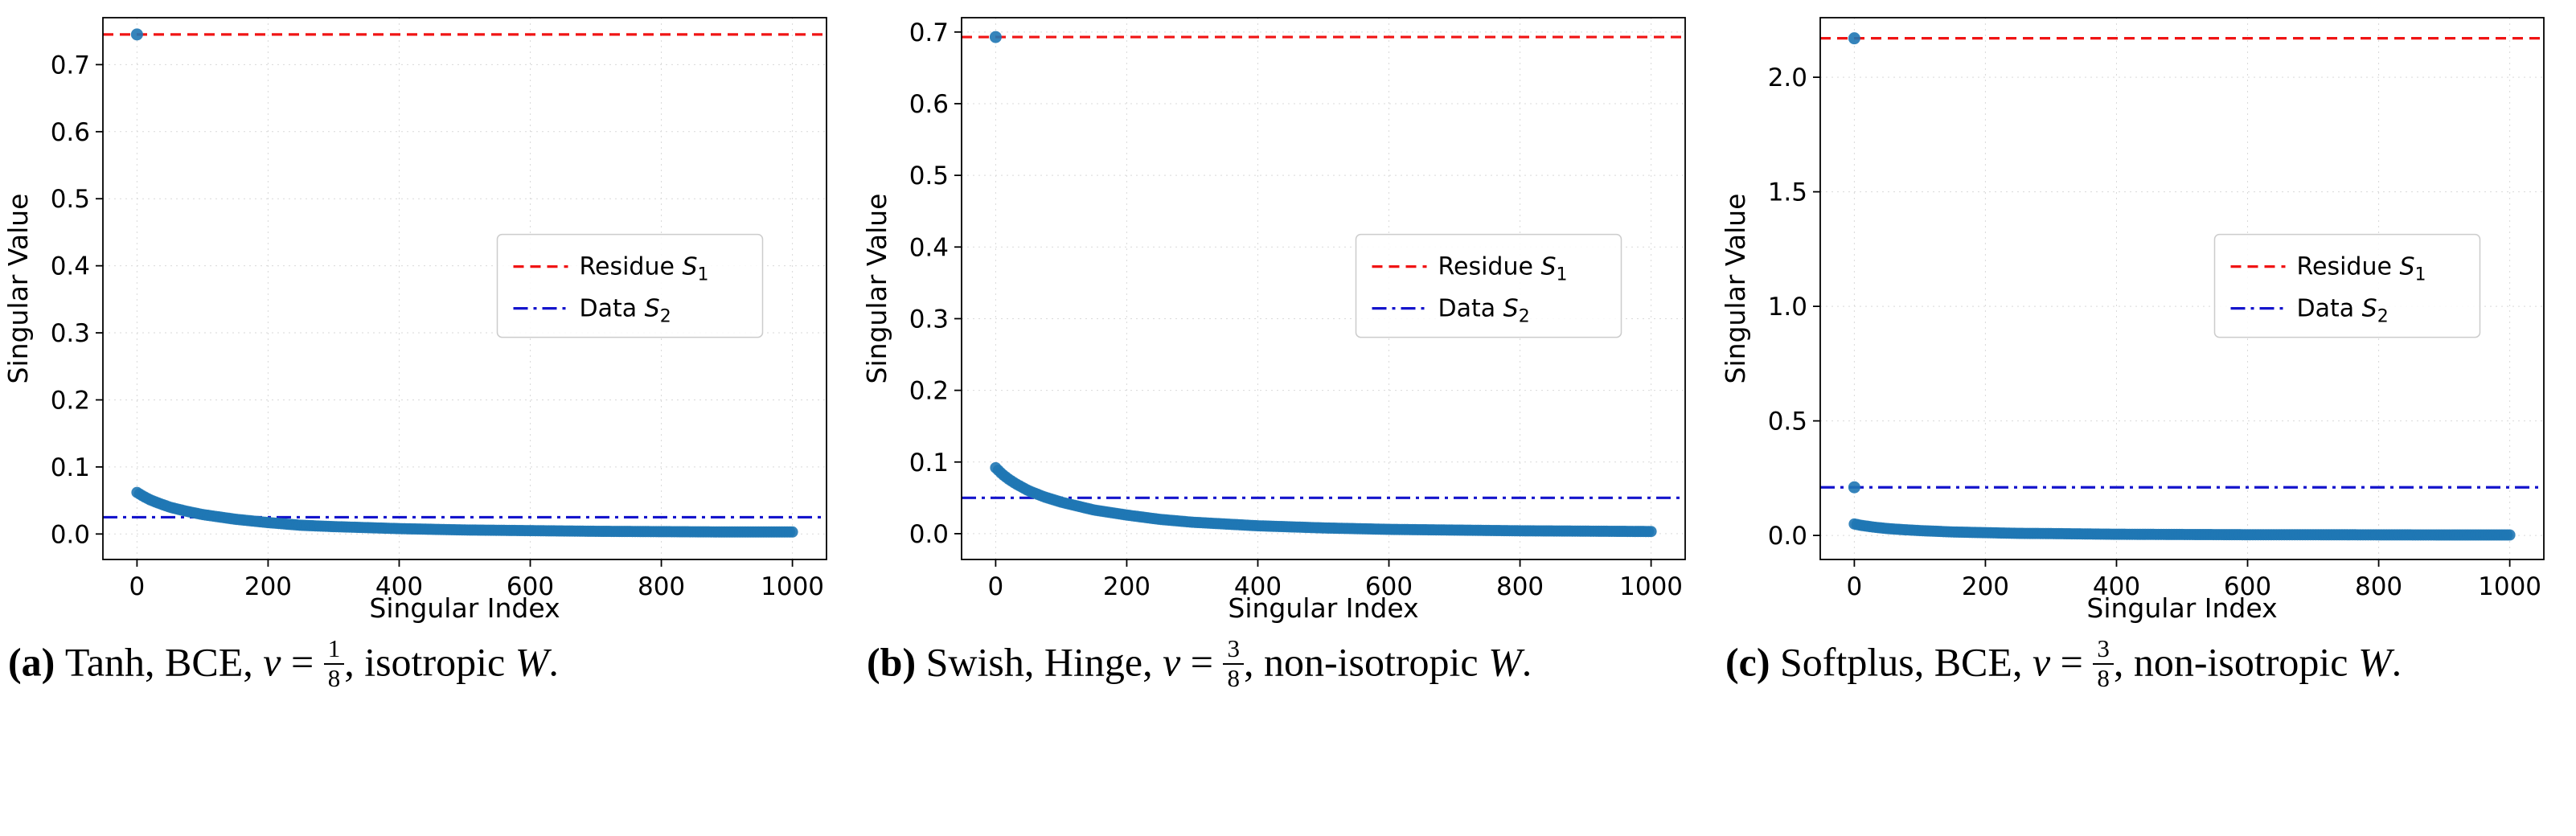  I want to click on caption-text: Softplus, BCE,, so click(1906, 662).